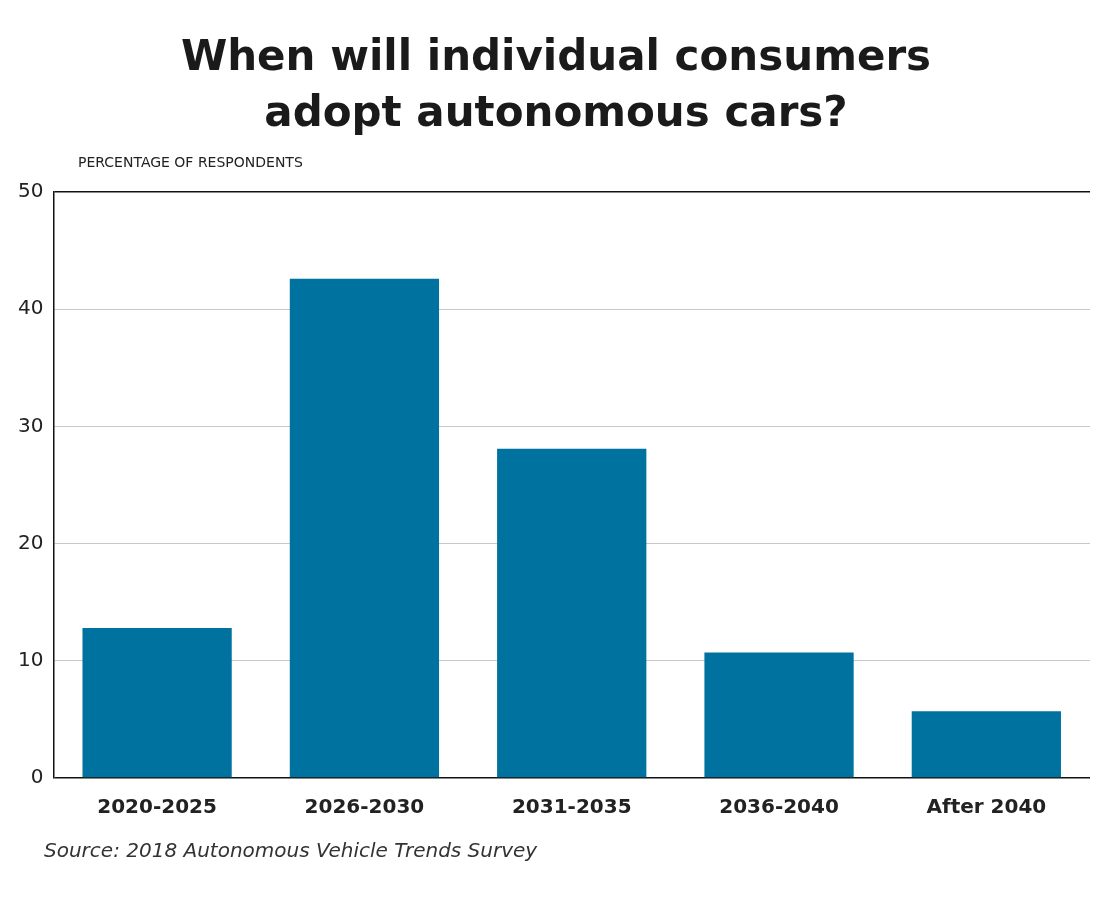  Describe the element at coordinates (31, 424) in the screenshot. I see `y-tick-label: 30` at that location.